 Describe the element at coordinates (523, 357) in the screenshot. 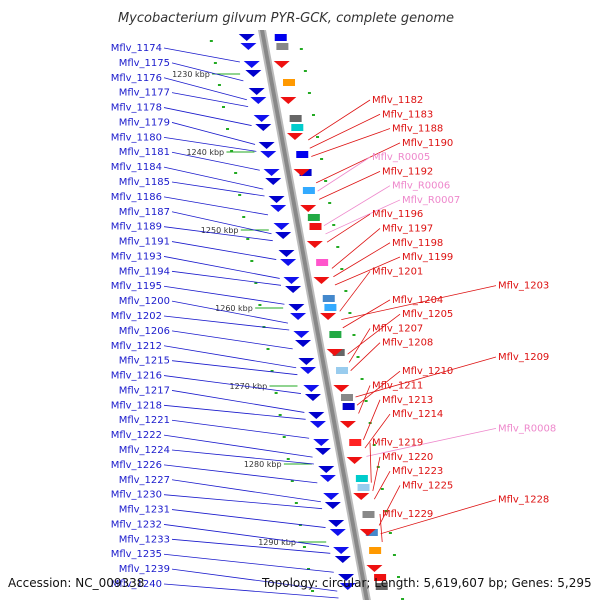

I see `gene-label-right: Mflv_1209` at that location.